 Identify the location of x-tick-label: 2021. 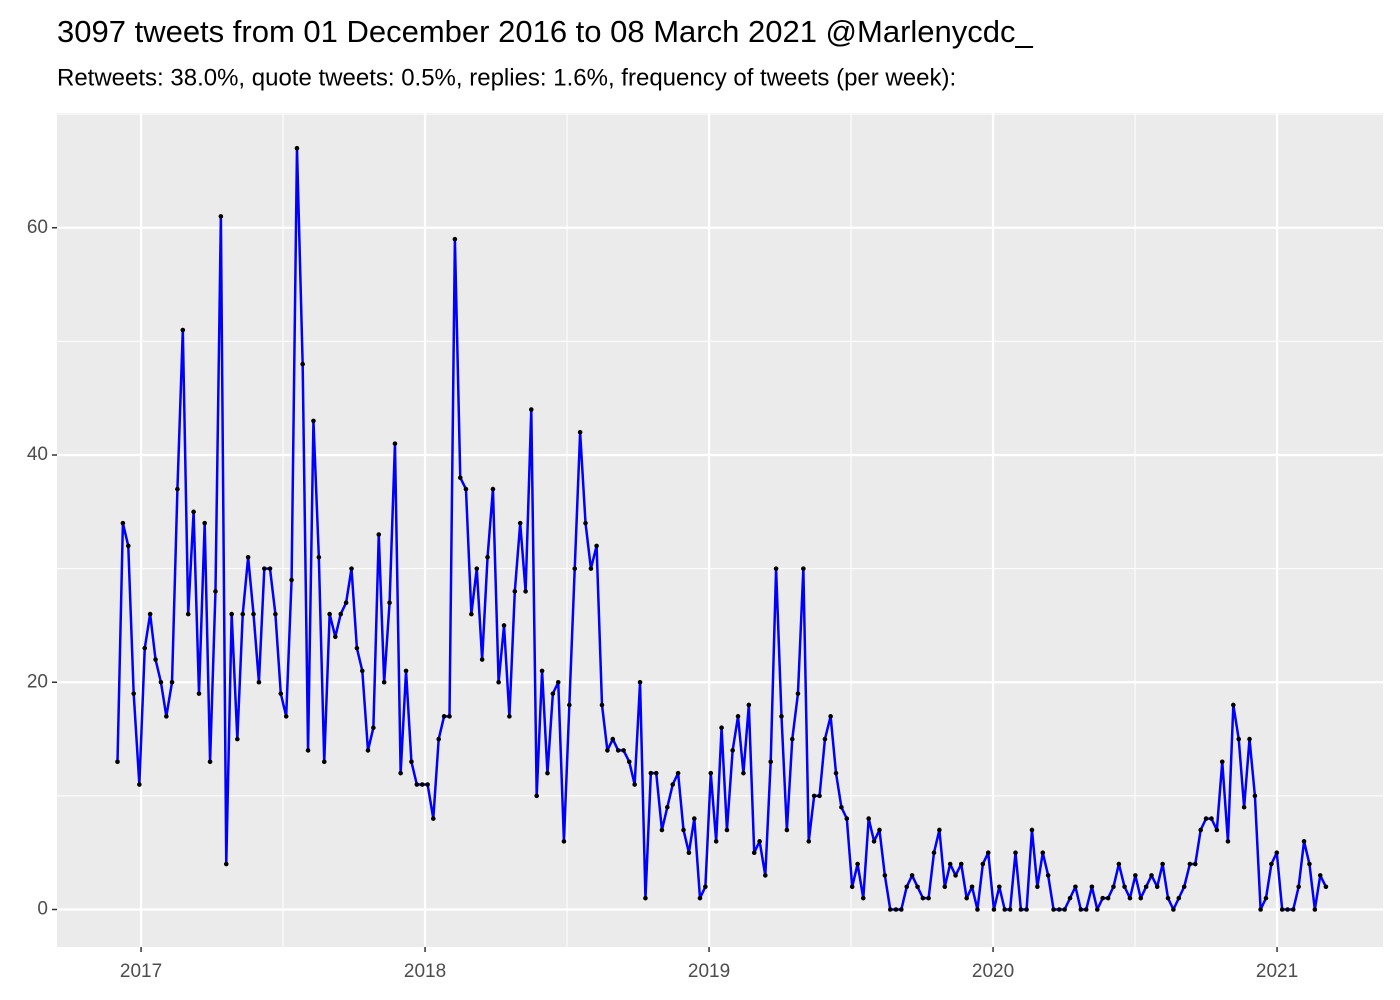
(1277, 971).